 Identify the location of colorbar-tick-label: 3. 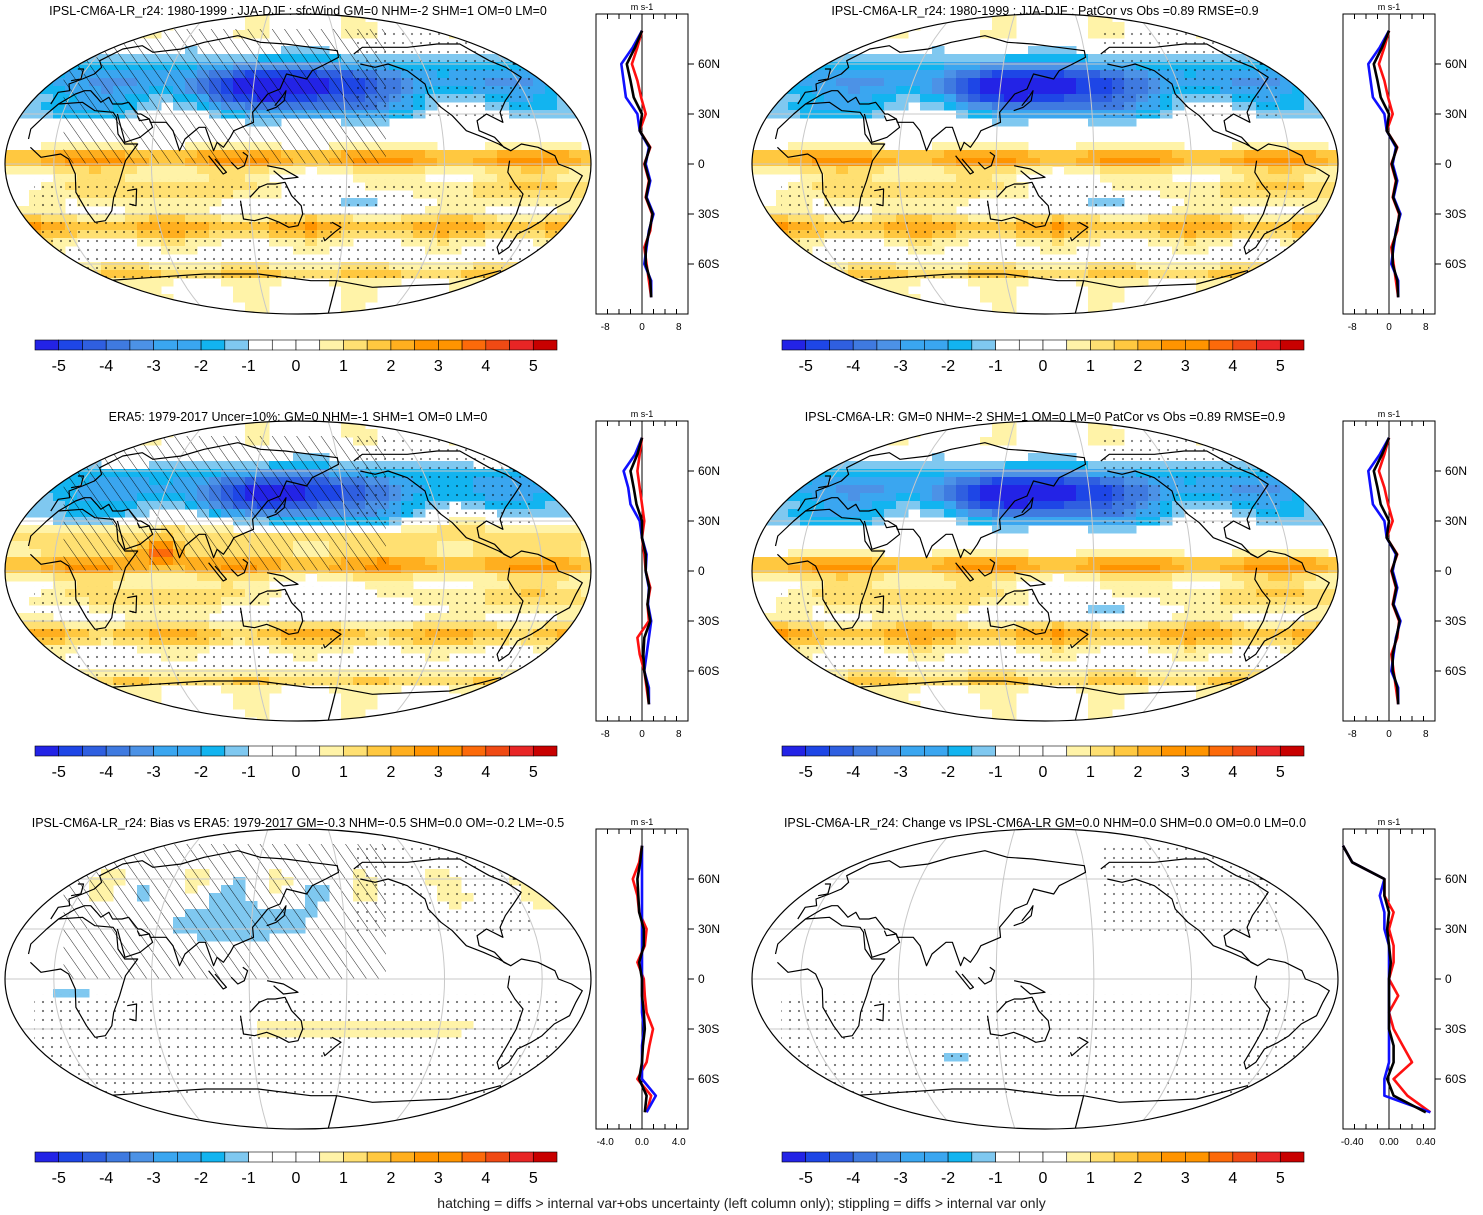
(438, 366).